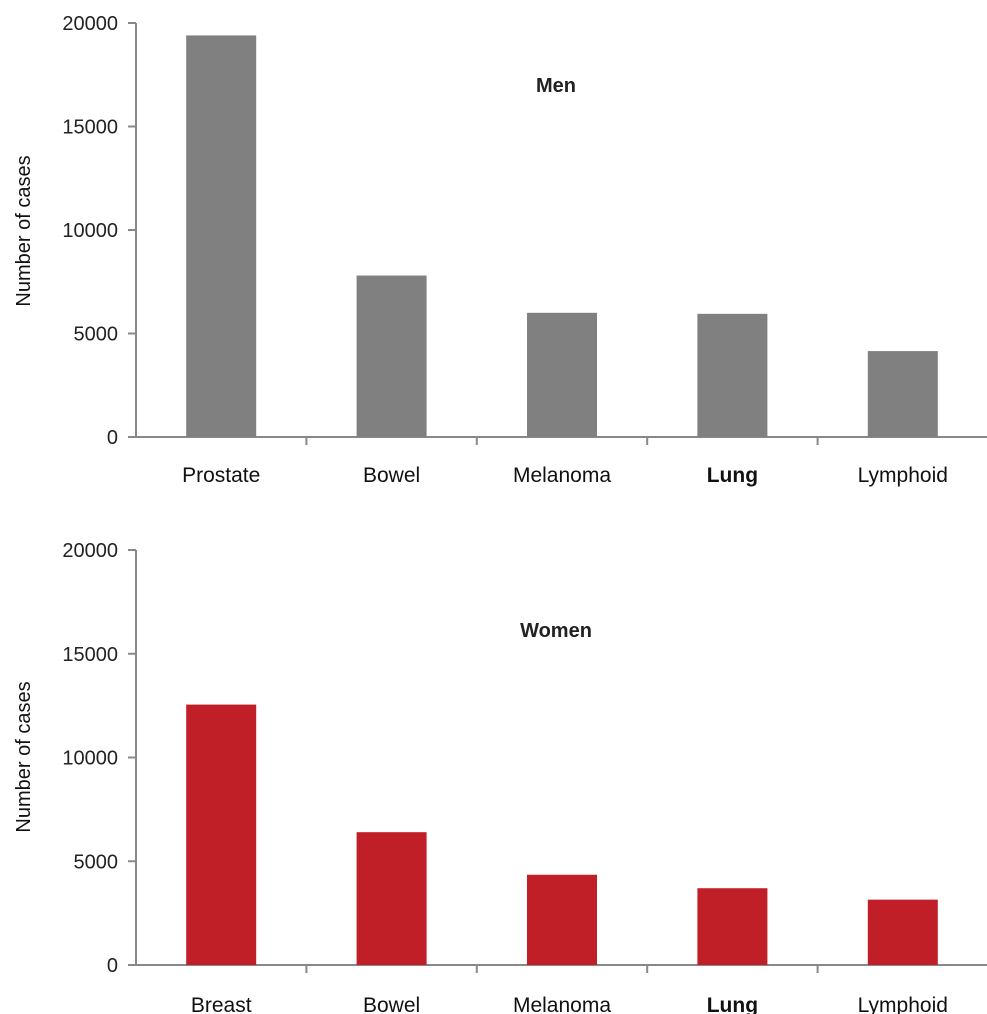  What do you see at coordinates (112, 966) in the screenshot?
I see `women-y-tick-label: 0` at bounding box center [112, 966].